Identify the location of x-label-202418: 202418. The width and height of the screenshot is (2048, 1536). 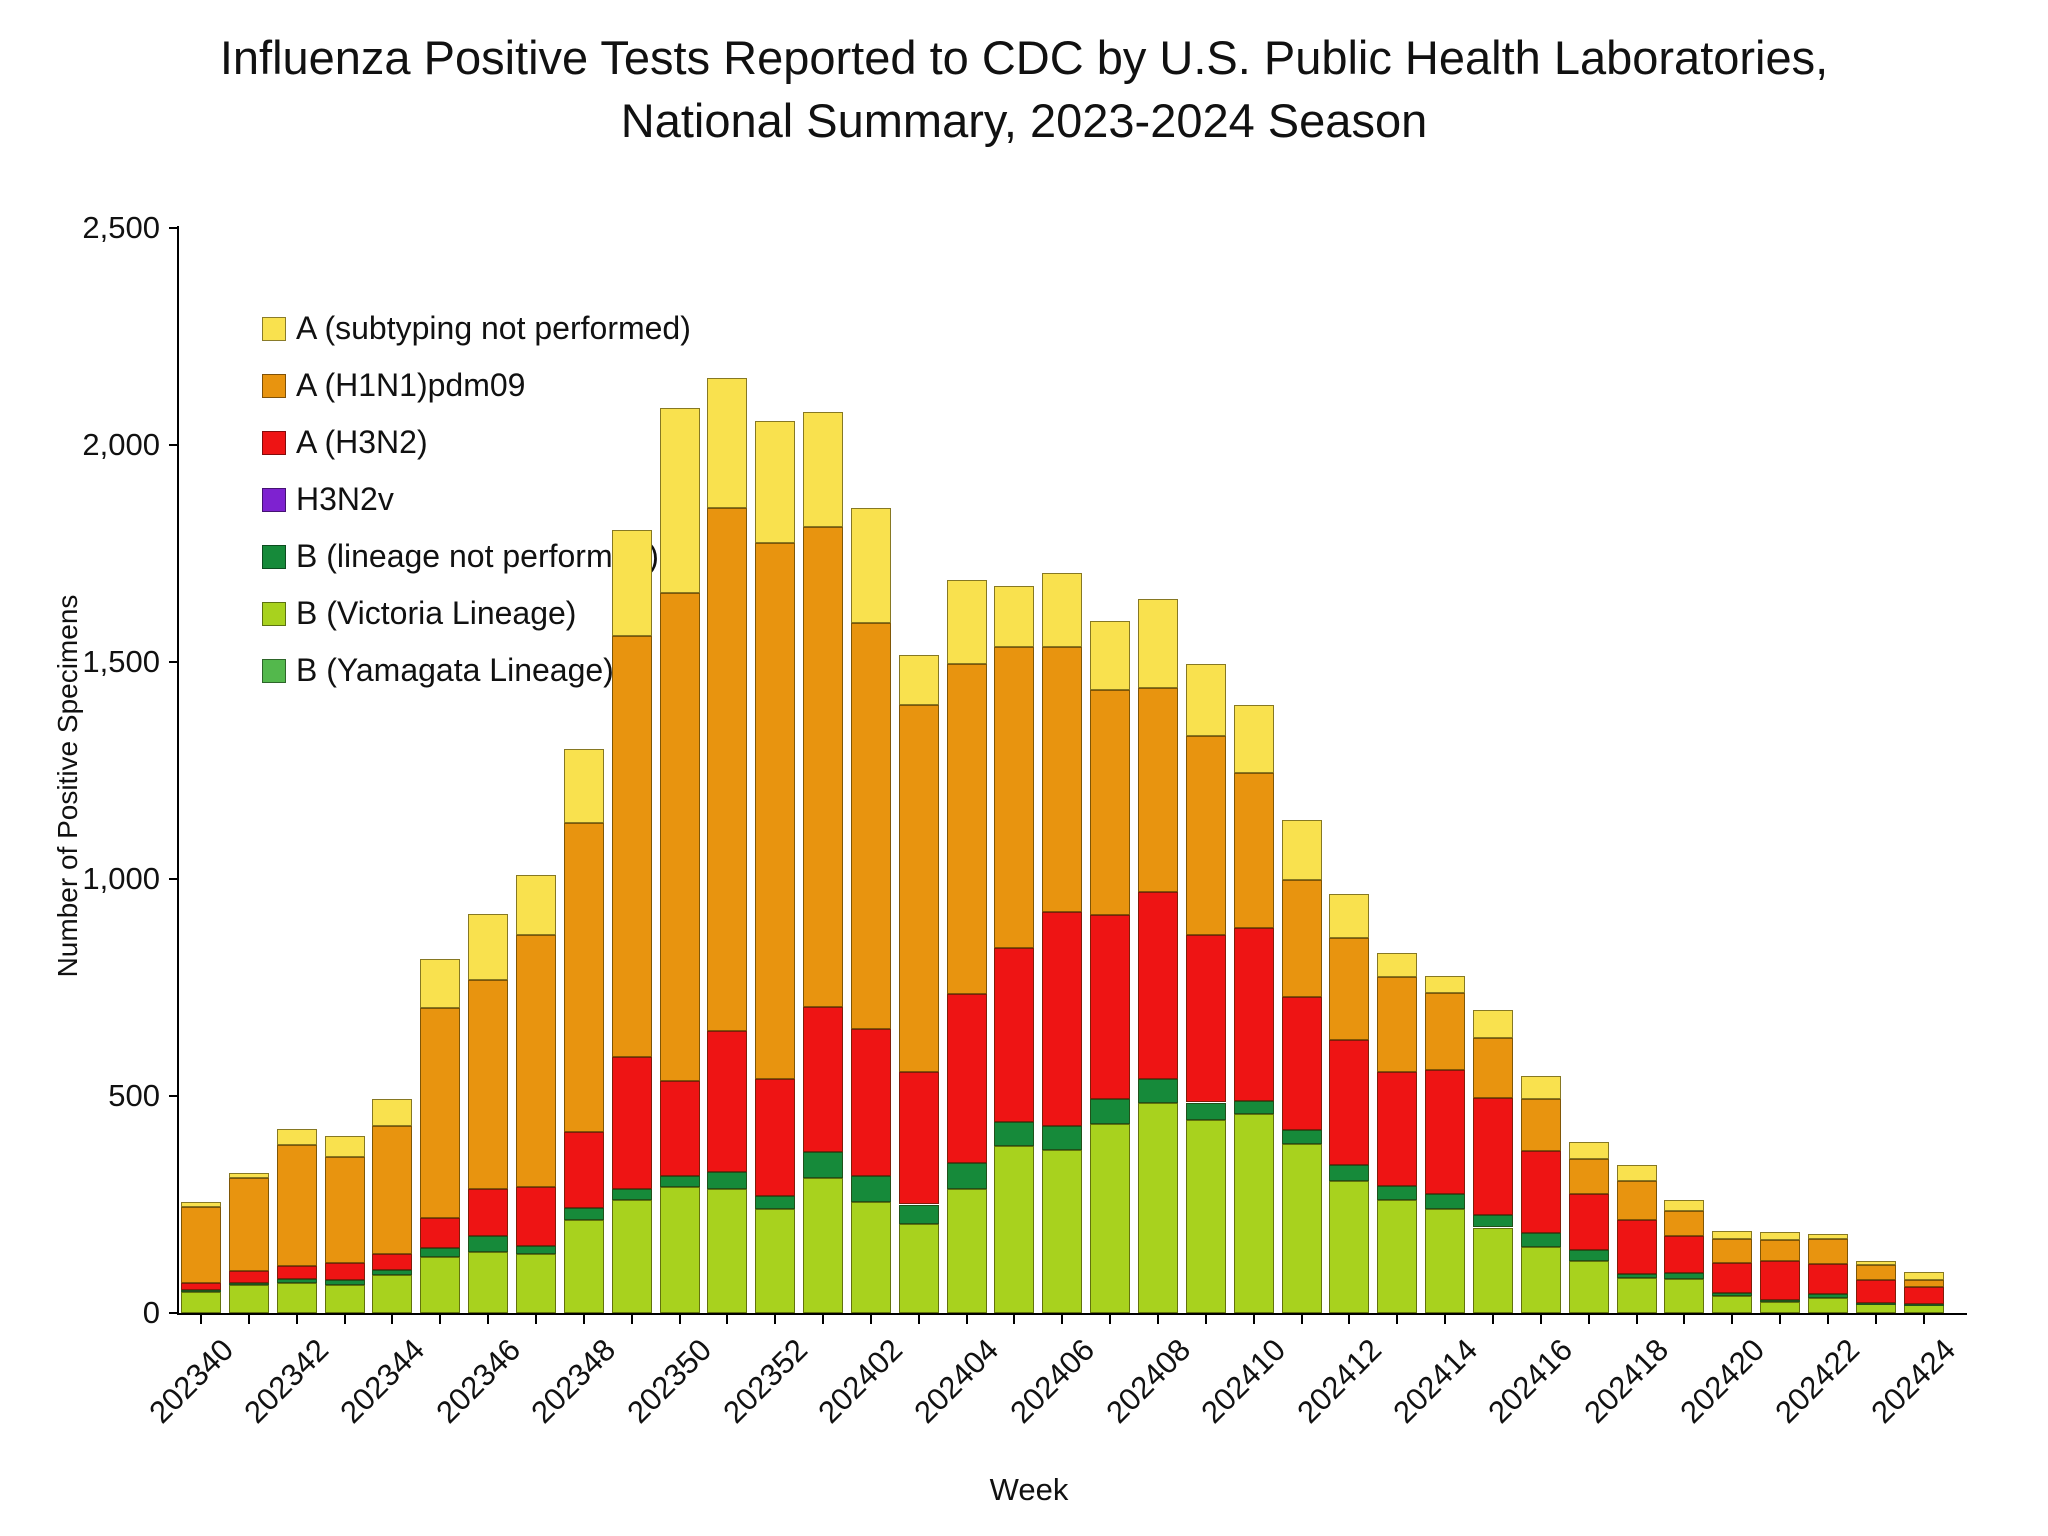
(1626, 1381).